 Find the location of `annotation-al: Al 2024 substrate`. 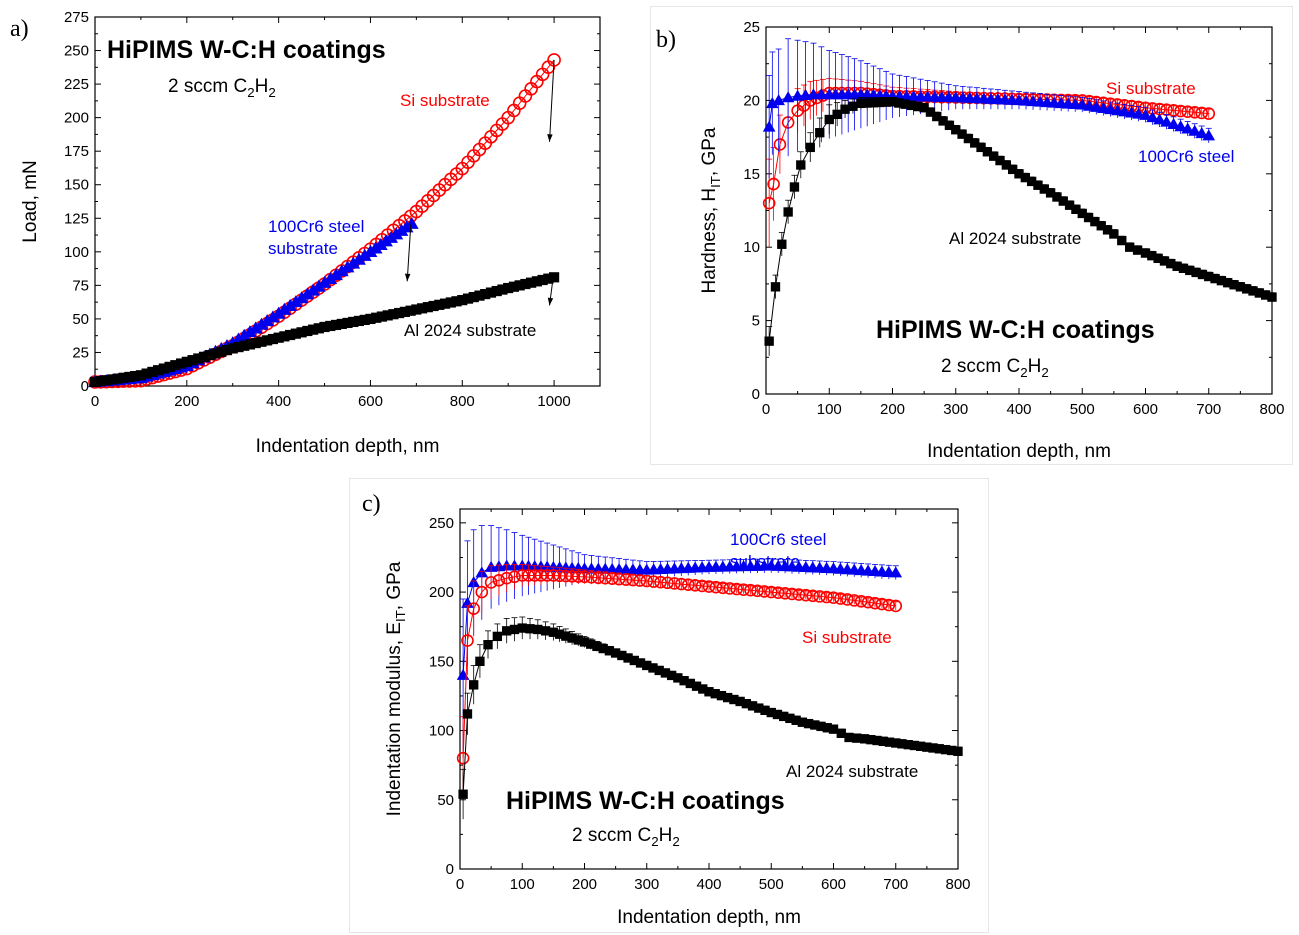

annotation-al: Al 2024 substrate is located at coordinates (1015, 238).